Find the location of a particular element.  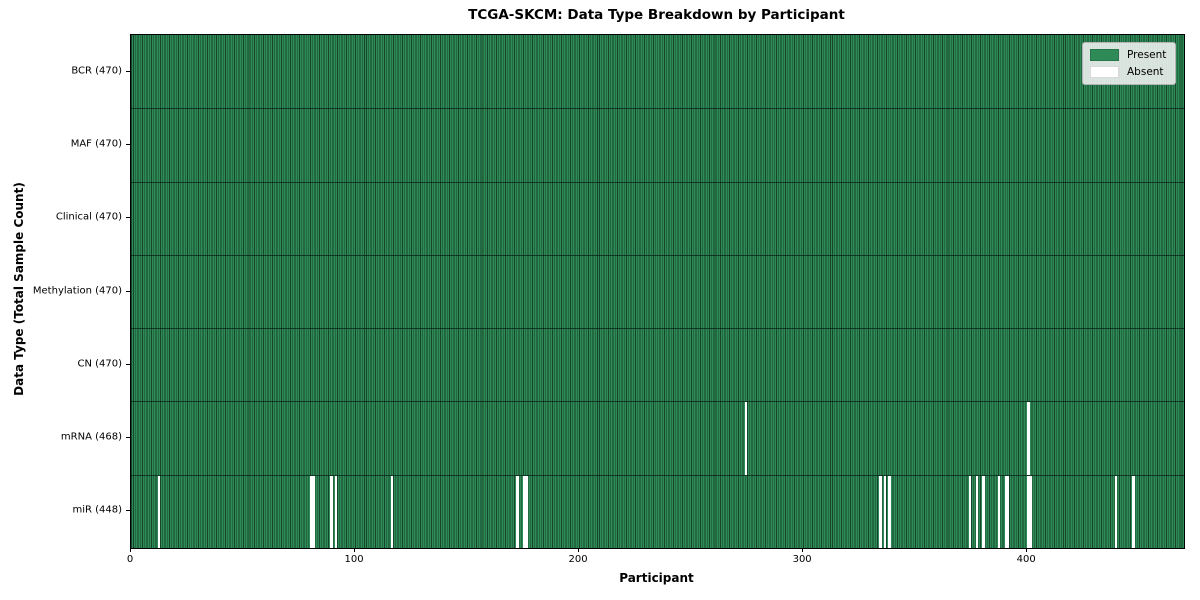

y-tick-label-maf: MAF (470) is located at coordinates (96, 144).